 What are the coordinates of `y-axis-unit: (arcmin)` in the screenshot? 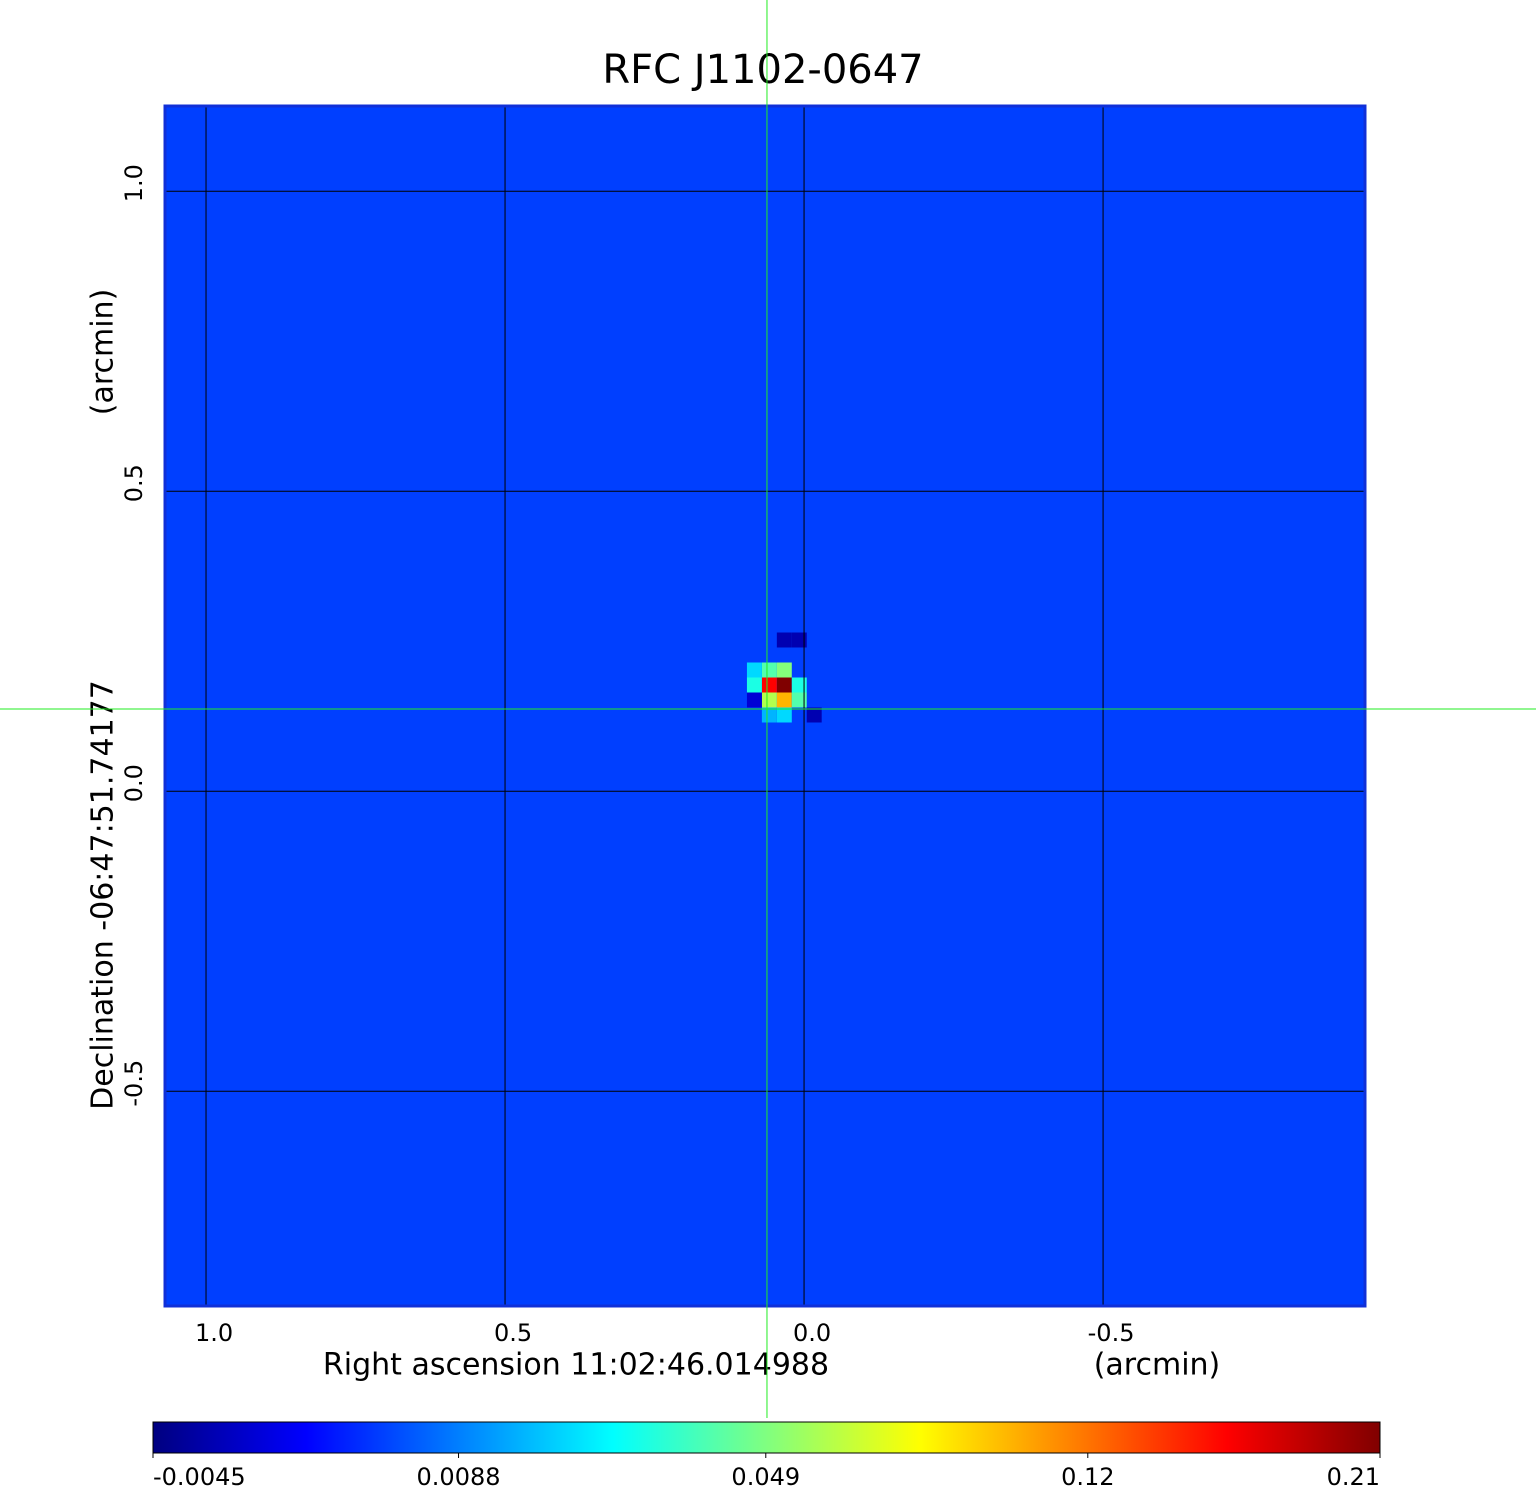 It's located at (103, 352).